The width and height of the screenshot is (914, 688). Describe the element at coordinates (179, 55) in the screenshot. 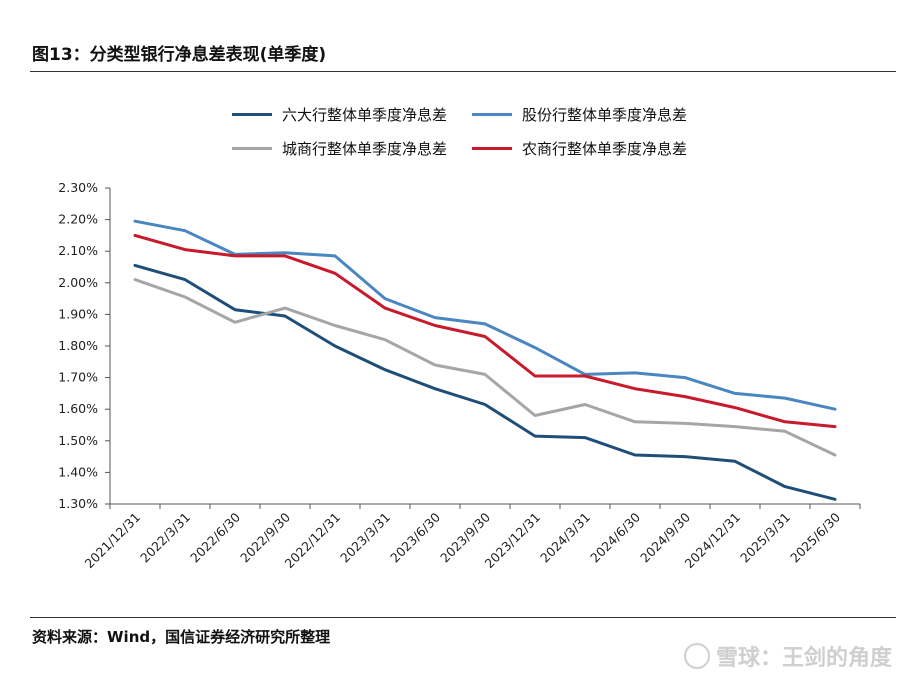

I see `chart-title: 图13：分类型银行净息差表现(单季度)` at that location.